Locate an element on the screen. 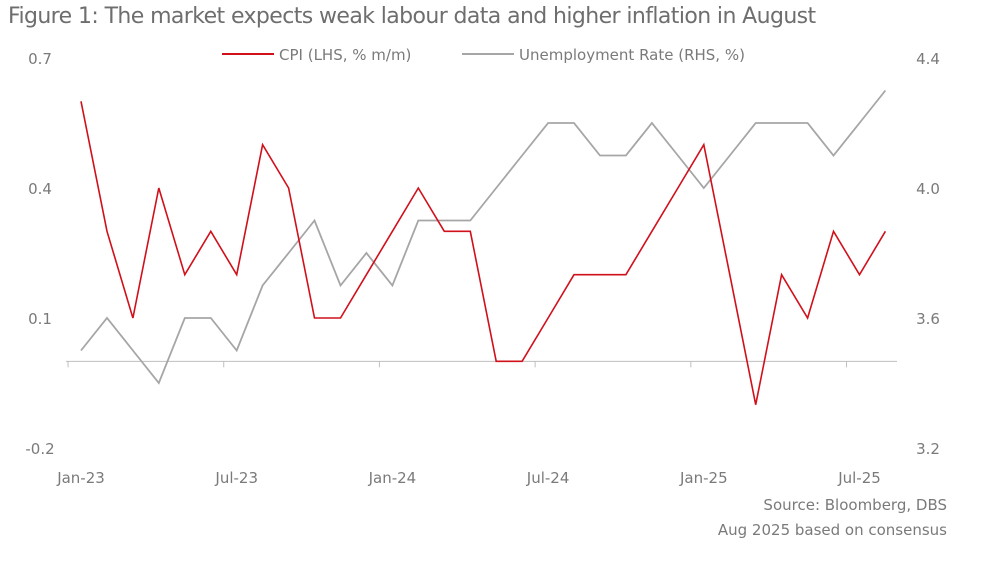  x-tick-label: Jul-23 is located at coordinates (236, 478).